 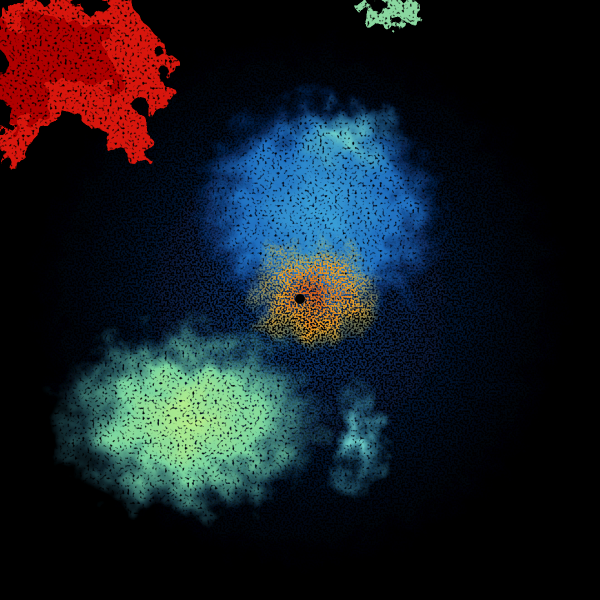 I want to click on echo-core, so click(x=315, y=295).